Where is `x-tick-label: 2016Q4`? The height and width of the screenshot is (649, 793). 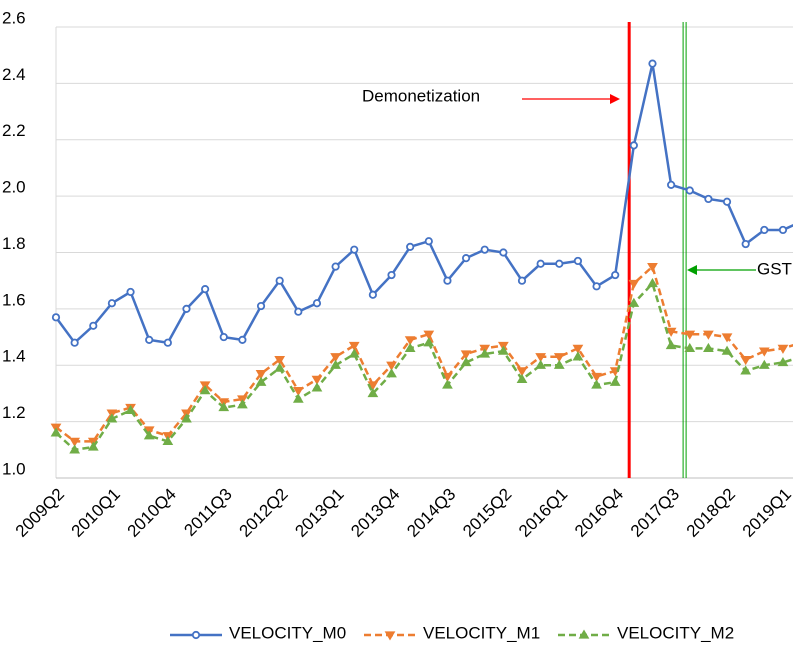
x-tick-label: 2016Q4 is located at coordinates (599, 513).